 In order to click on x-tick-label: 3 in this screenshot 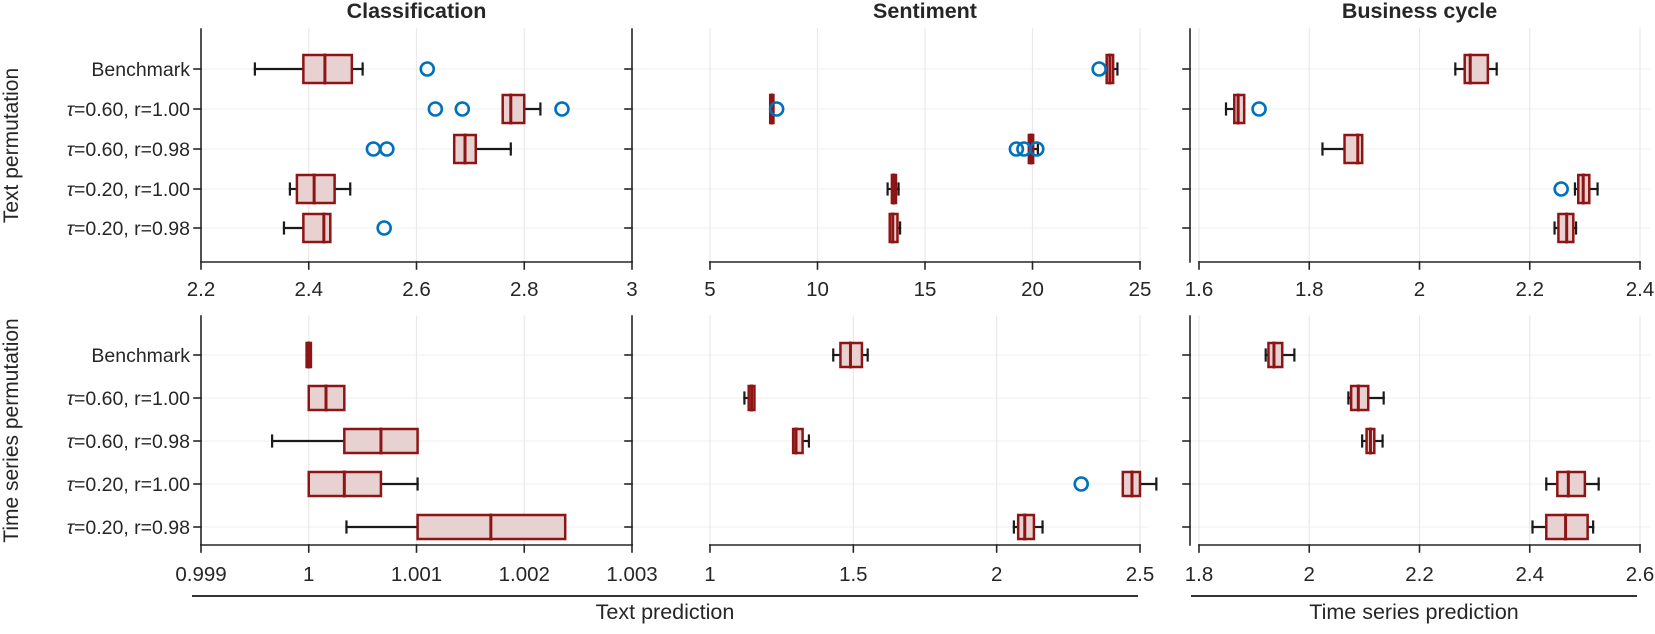, I will do `click(631, 289)`.